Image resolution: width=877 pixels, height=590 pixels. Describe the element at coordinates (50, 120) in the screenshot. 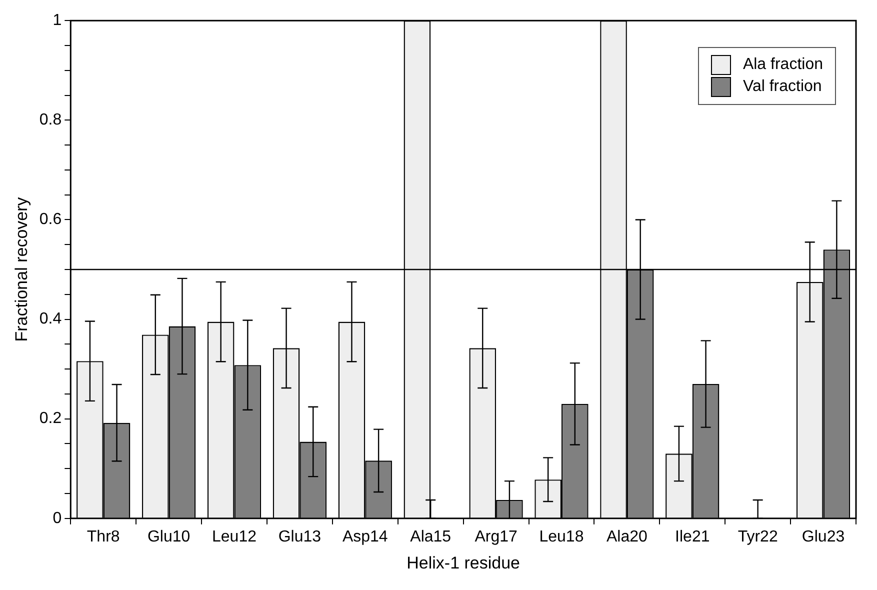

I see `y-tick-label: 0.8` at that location.